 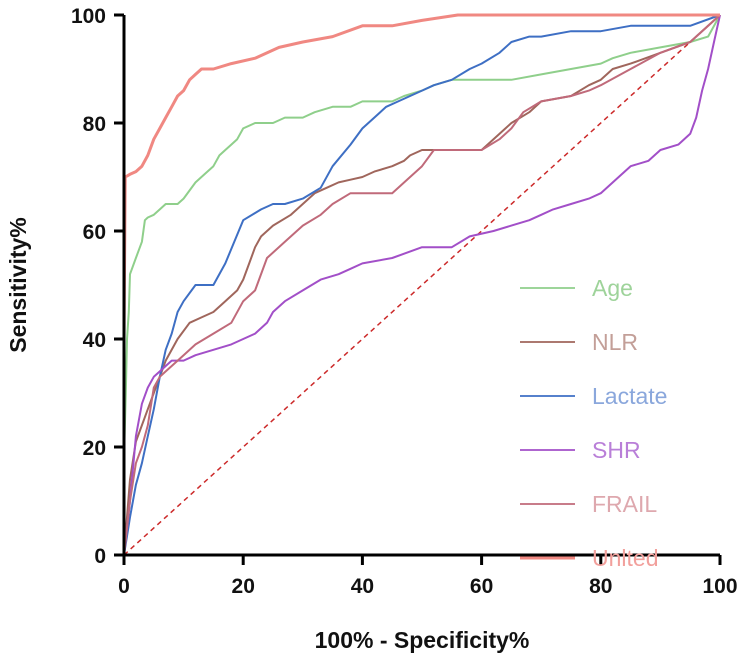 What do you see at coordinates (88, 16) in the screenshot?
I see `y-tick-label: 100` at bounding box center [88, 16].